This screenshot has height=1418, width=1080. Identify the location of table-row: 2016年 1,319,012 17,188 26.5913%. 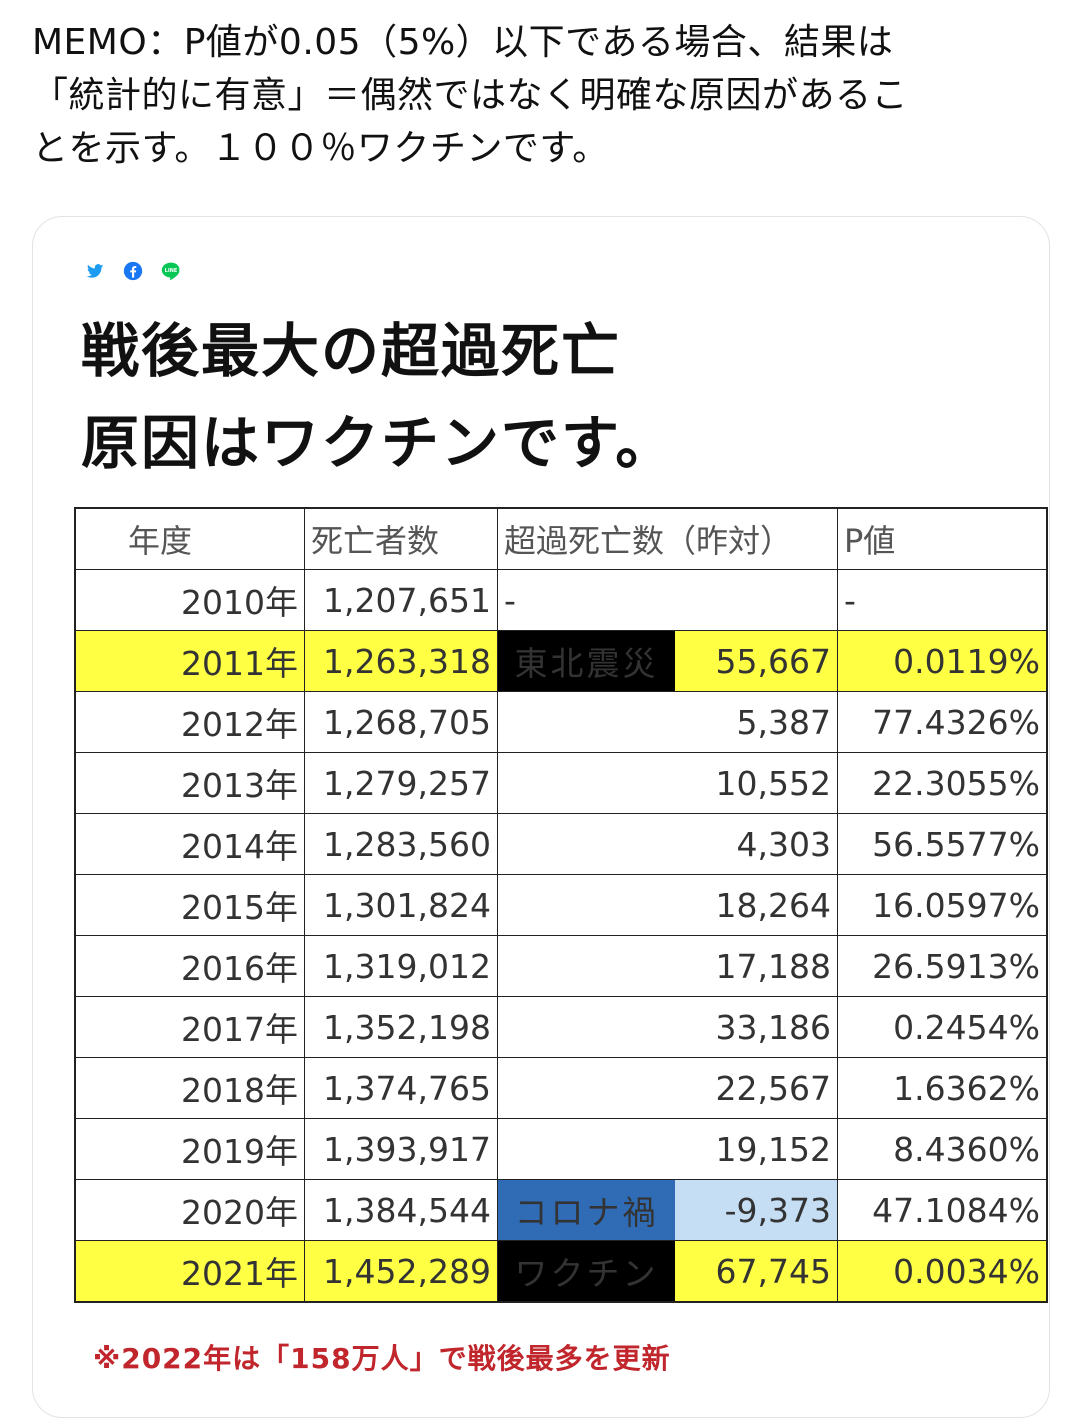
(561, 966).